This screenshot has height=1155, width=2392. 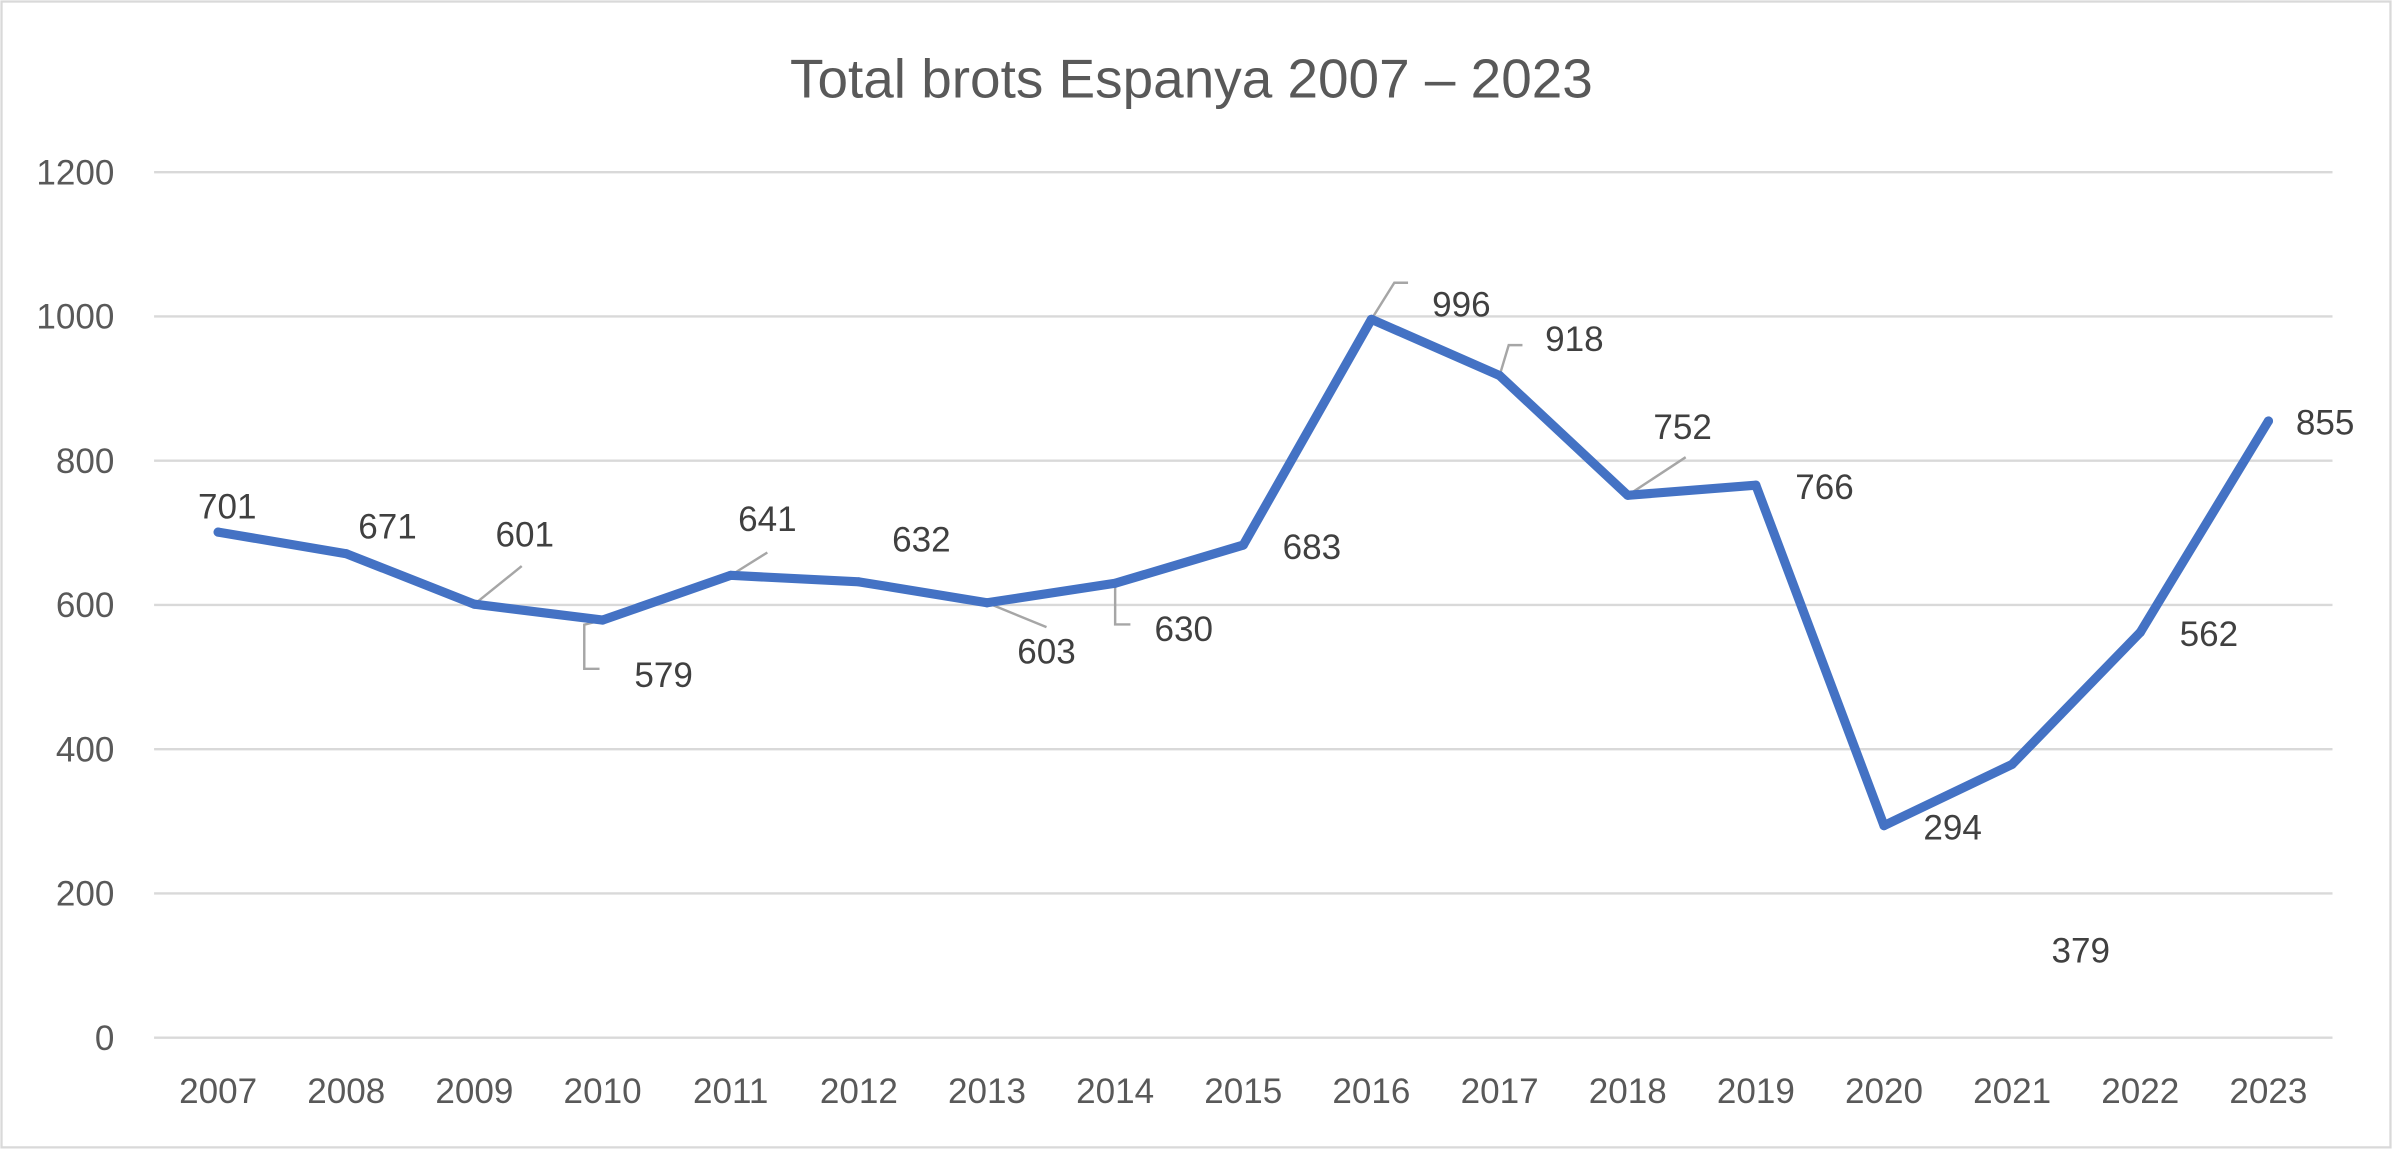 I want to click on x-tick-label: 2015, so click(x=1243, y=1091).